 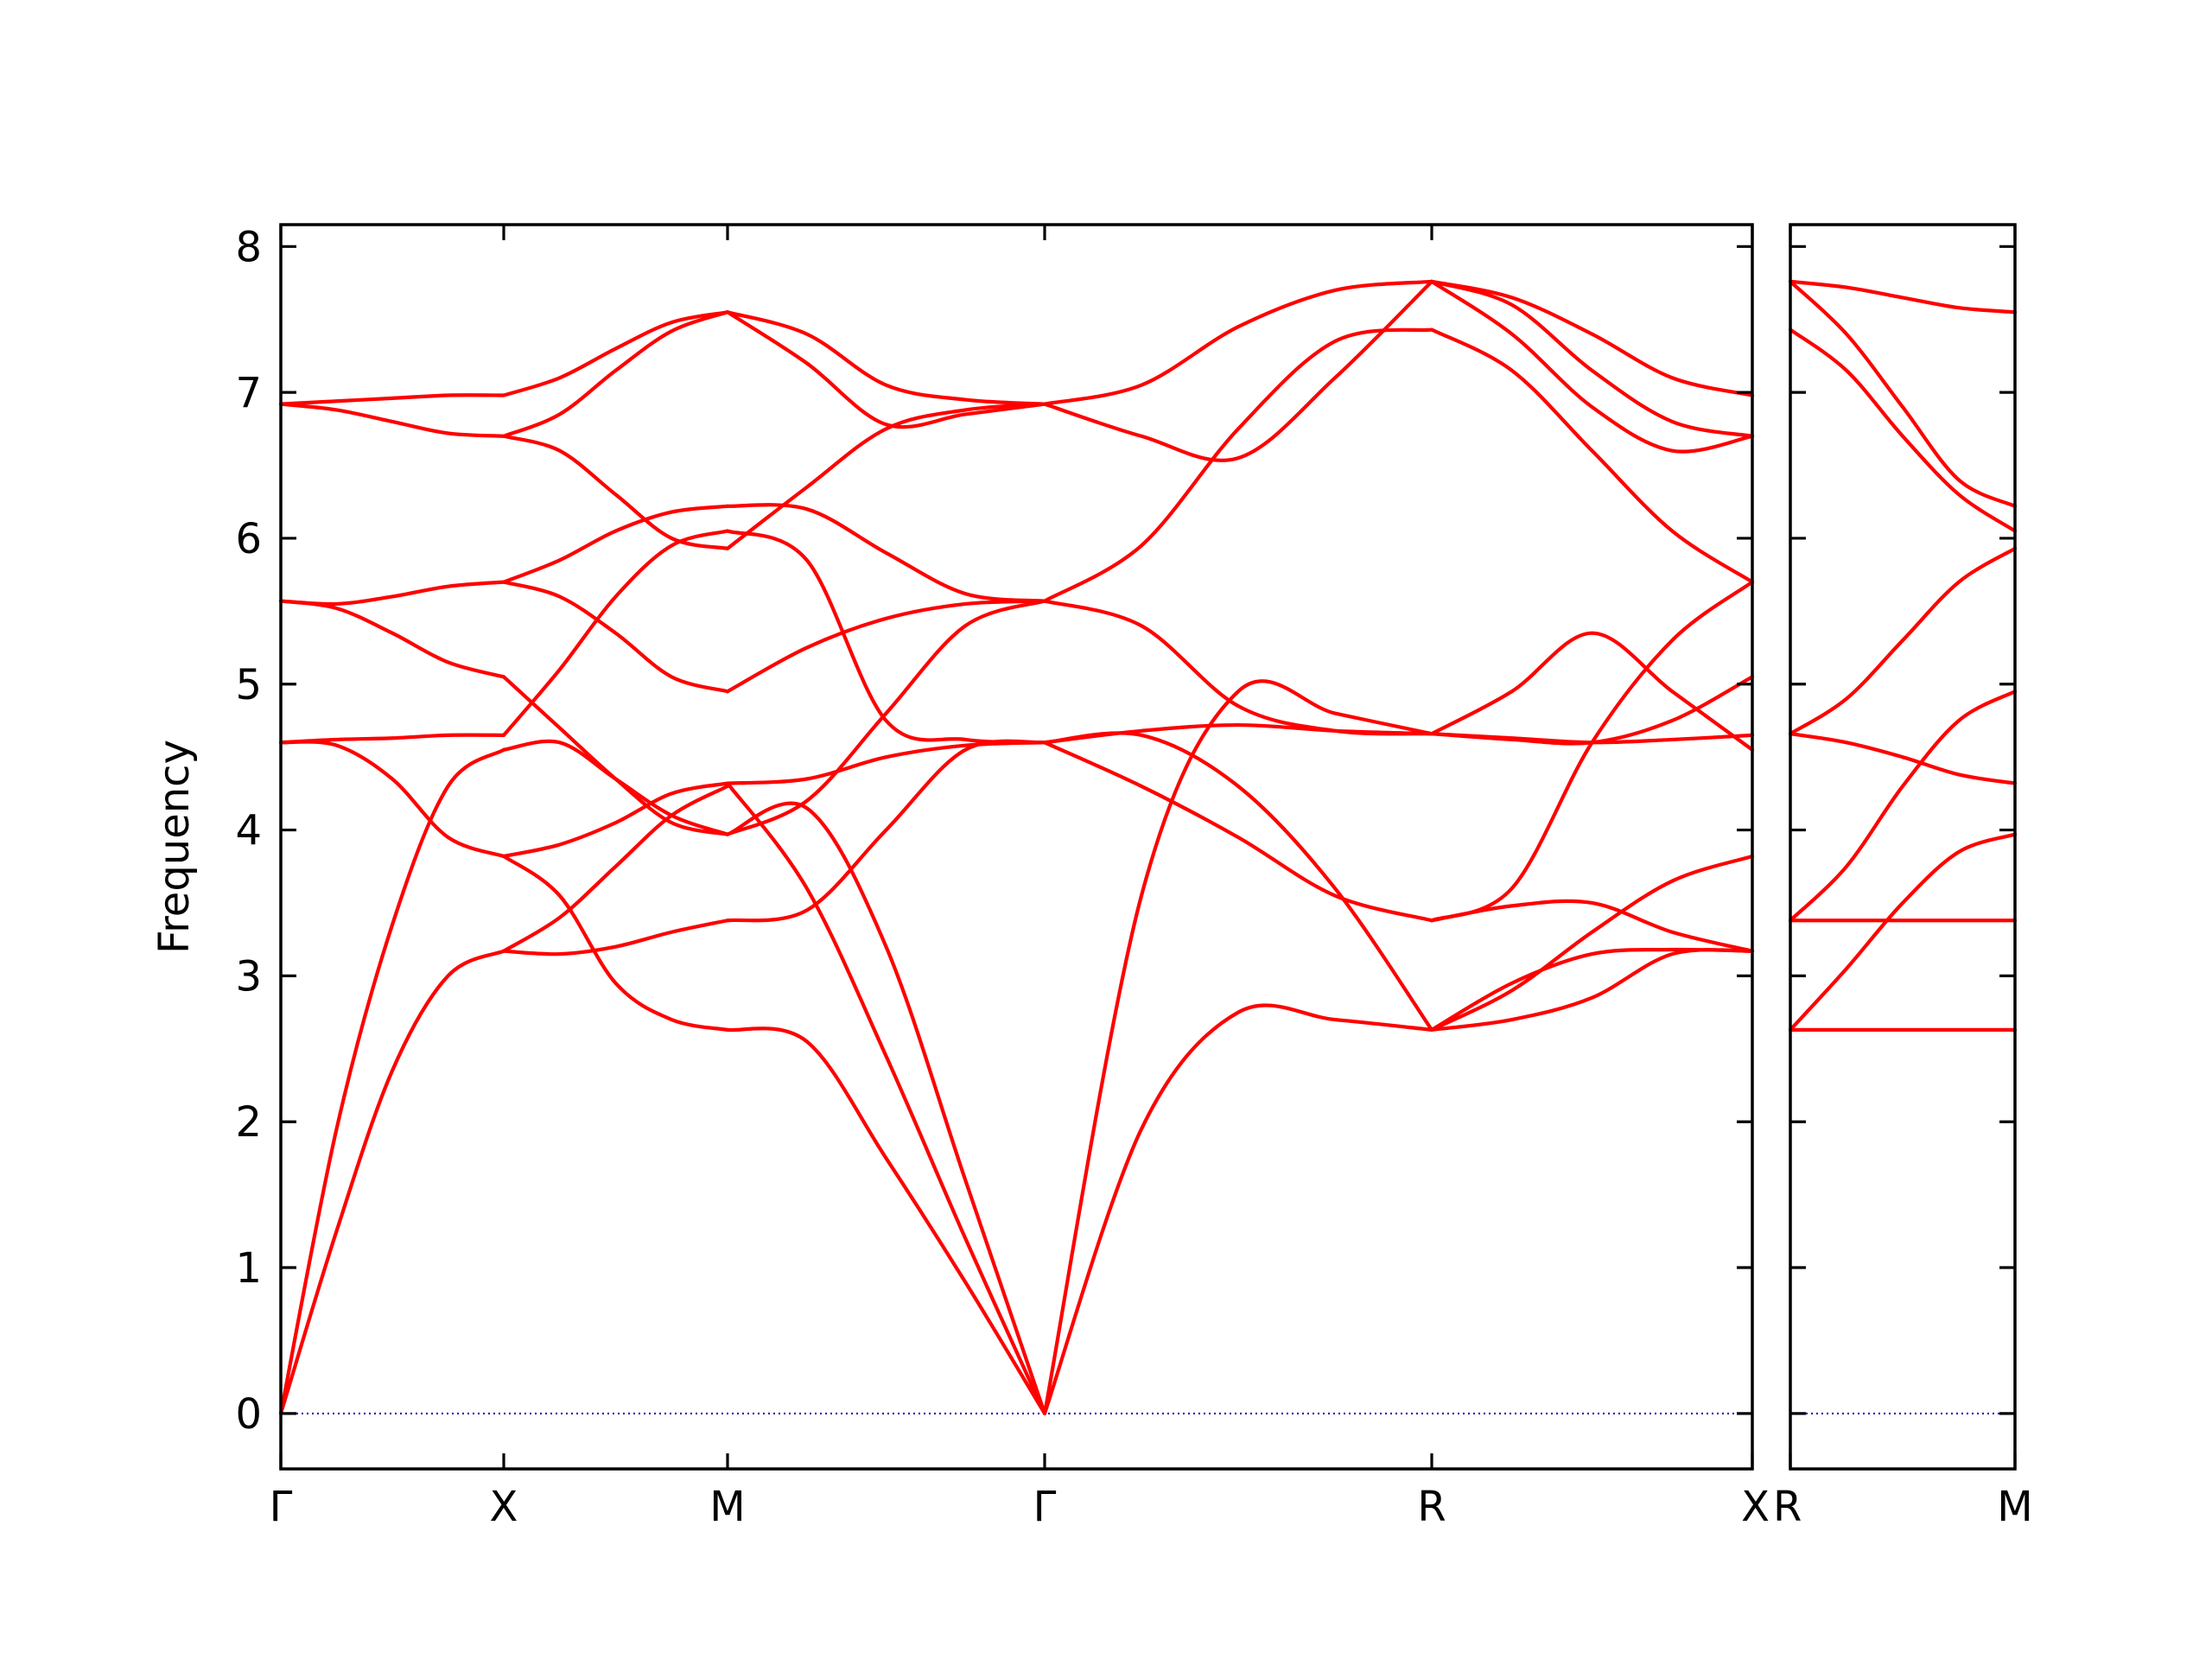 What do you see at coordinates (248, 539) in the screenshot?
I see `y-tick-label: 6` at bounding box center [248, 539].